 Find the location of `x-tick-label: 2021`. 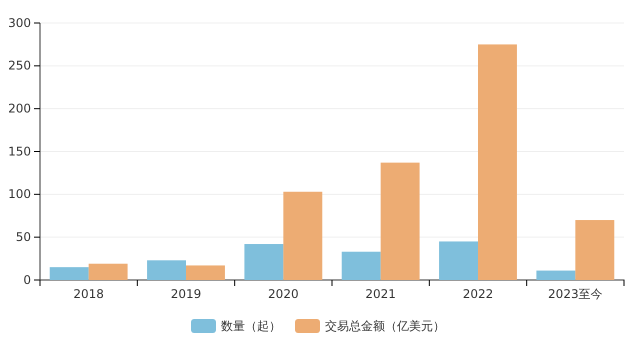

x-tick-label: 2021 is located at coordinates (380, 294).